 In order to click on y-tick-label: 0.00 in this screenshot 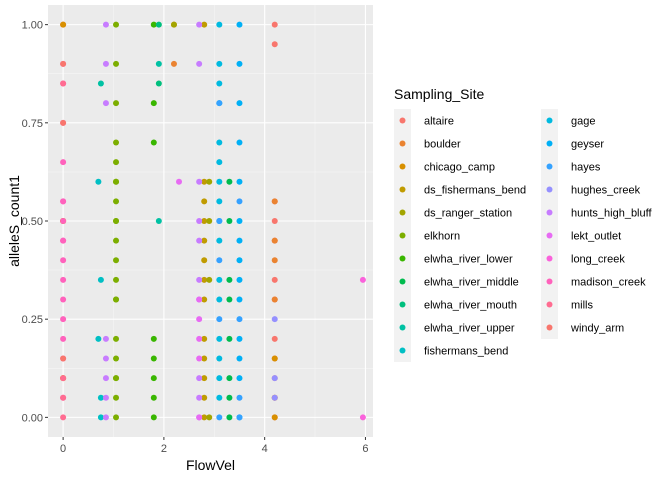, I will do `click(32, 418)`.